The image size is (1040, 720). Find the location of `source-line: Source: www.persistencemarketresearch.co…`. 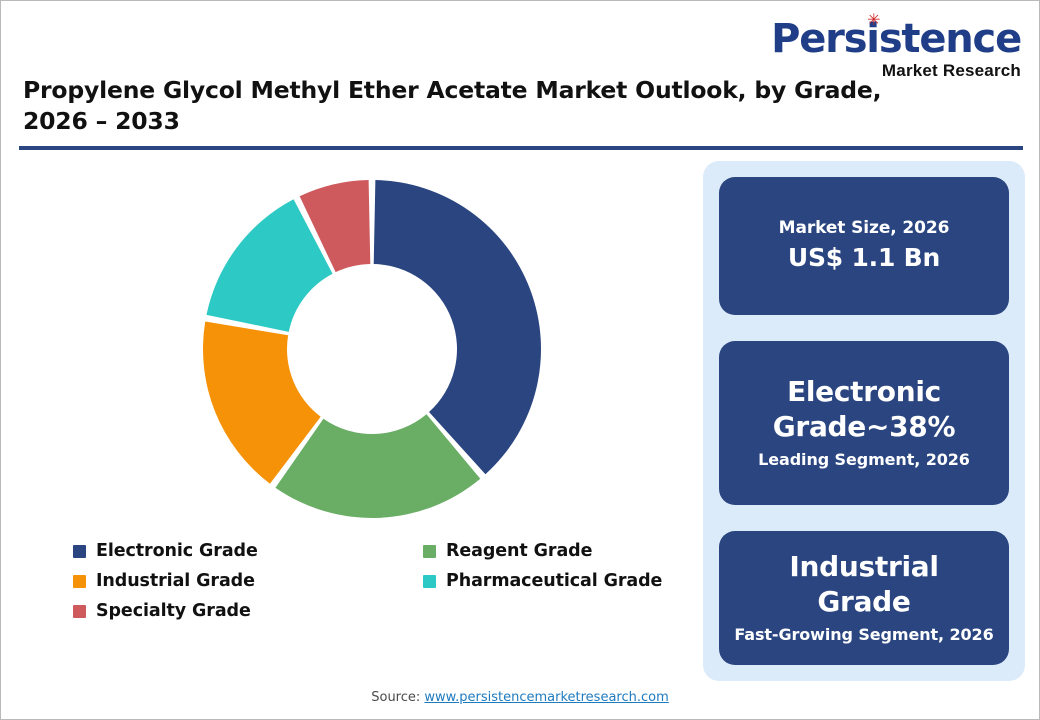

source-line: Source: www.persistencemarketresearch.co… is located at coordinates (520, 697).